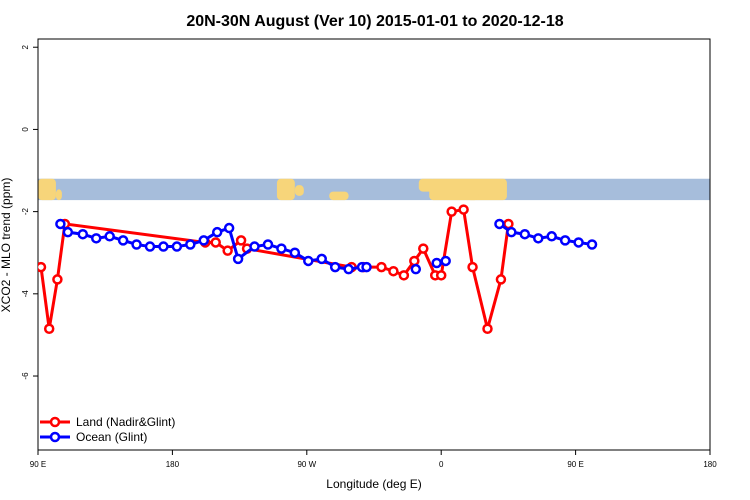 This screenshot has height=500, width=750. Describe the element at coordinates (125, 422) in the screenshot. I see `legend-label-land: Land (Nadir&Glint)` at that location.